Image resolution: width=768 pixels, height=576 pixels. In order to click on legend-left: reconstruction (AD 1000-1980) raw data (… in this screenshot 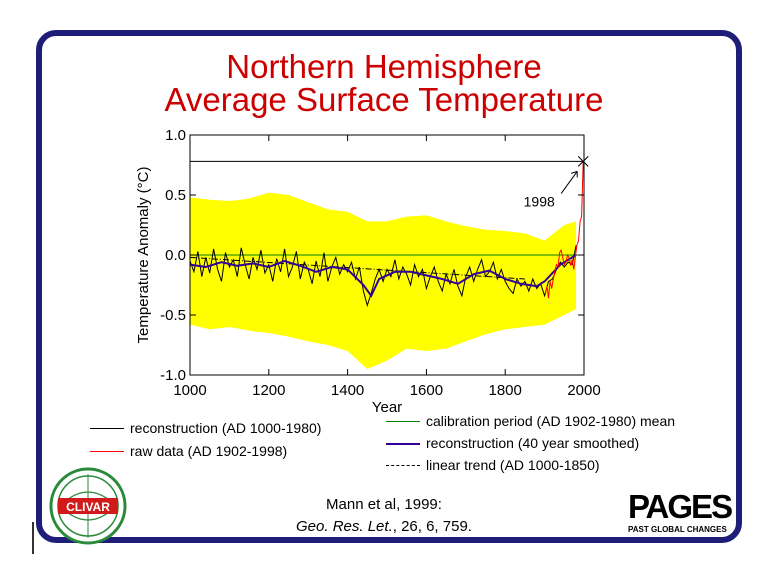, I will do `click(220, 442)`.